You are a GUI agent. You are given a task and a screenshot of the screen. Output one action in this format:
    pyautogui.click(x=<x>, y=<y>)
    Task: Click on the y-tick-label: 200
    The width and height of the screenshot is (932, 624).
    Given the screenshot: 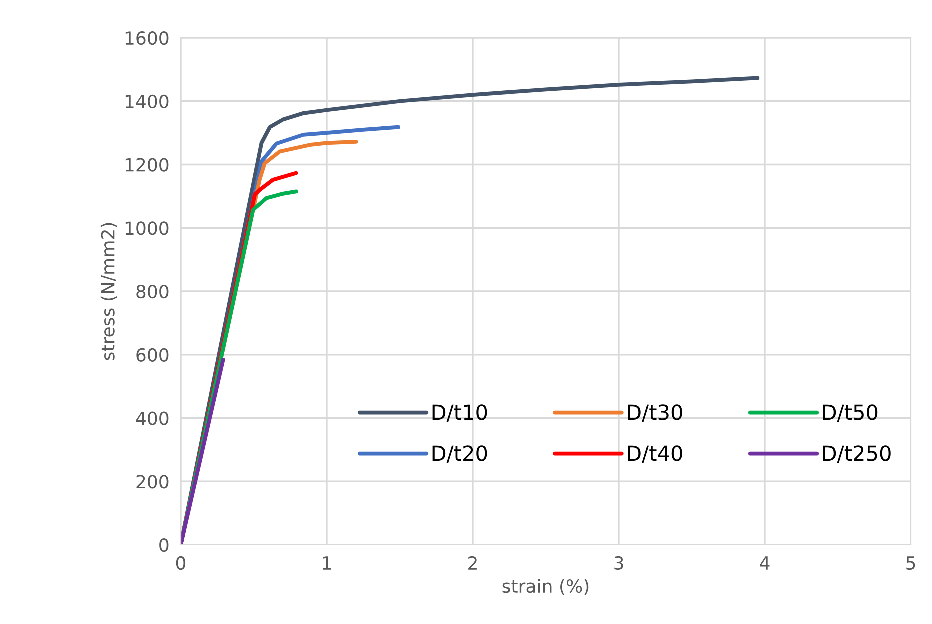 What is the action you would take?
    pyautogui.click(x=152, y=482)
    